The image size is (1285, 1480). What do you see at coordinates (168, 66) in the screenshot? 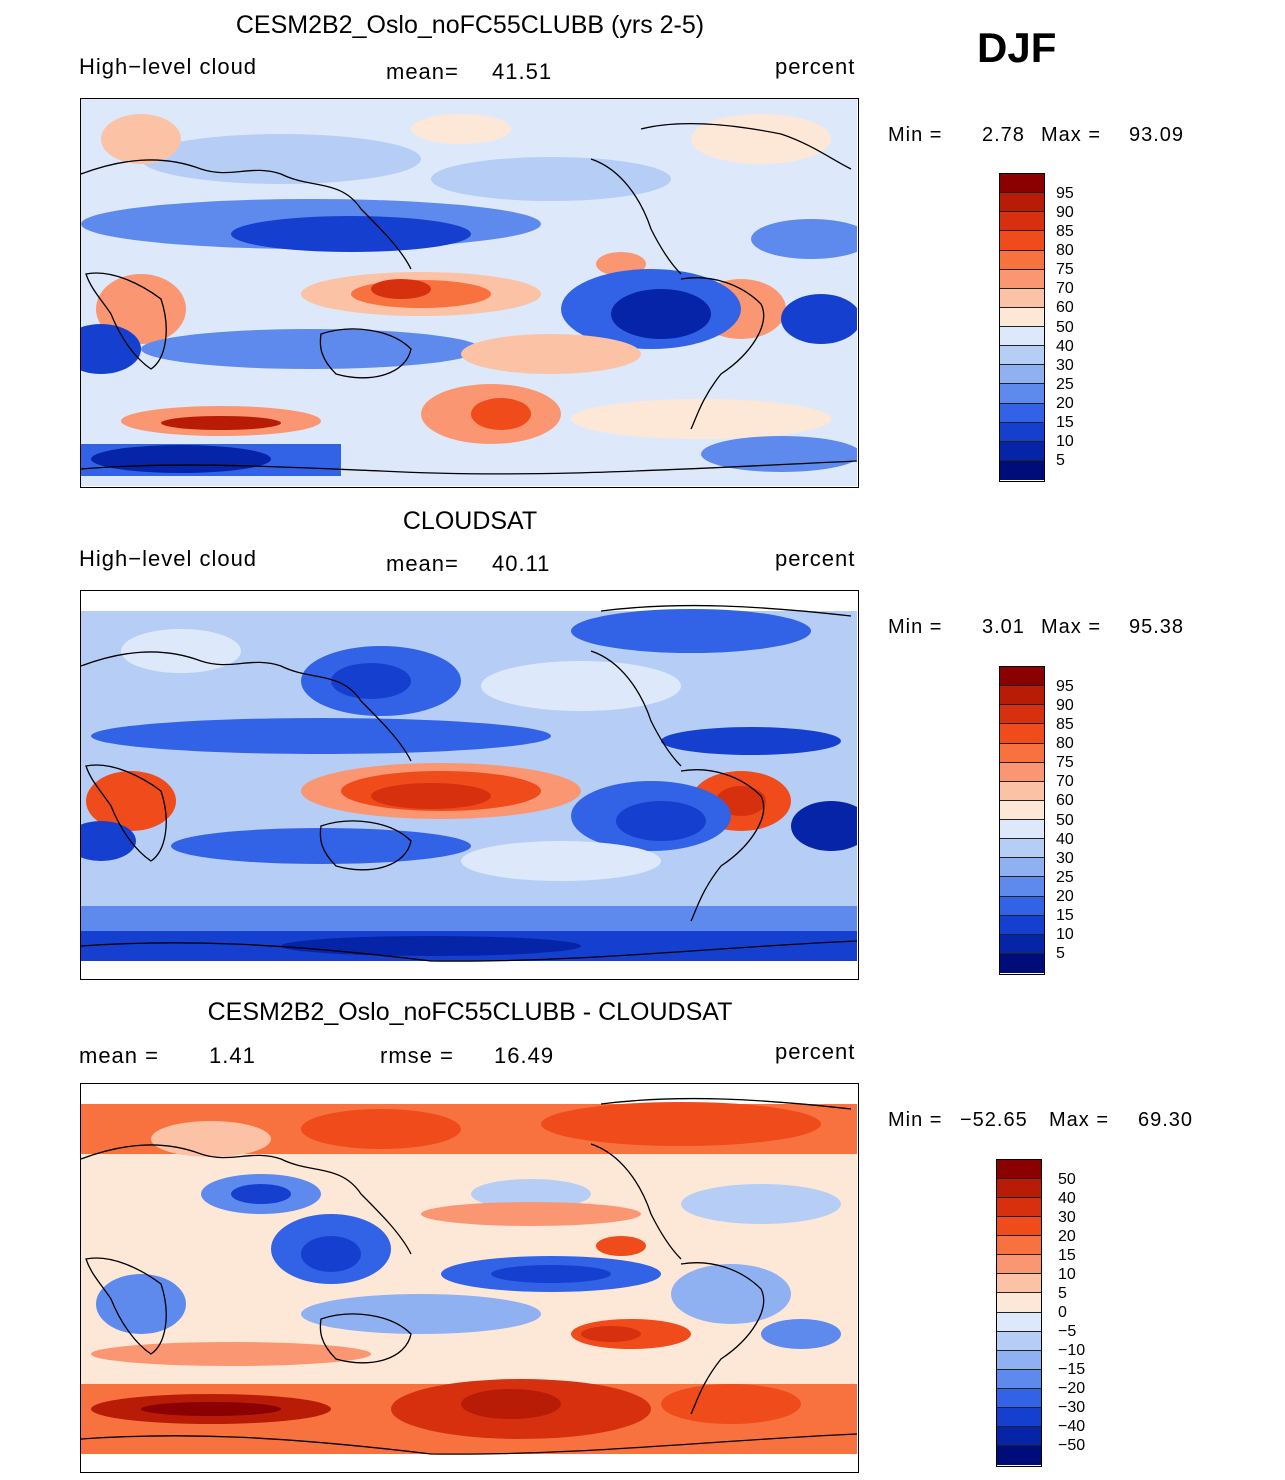
I see `panel1-variable-label: High−level cloud` at bounding box center [168, 66].